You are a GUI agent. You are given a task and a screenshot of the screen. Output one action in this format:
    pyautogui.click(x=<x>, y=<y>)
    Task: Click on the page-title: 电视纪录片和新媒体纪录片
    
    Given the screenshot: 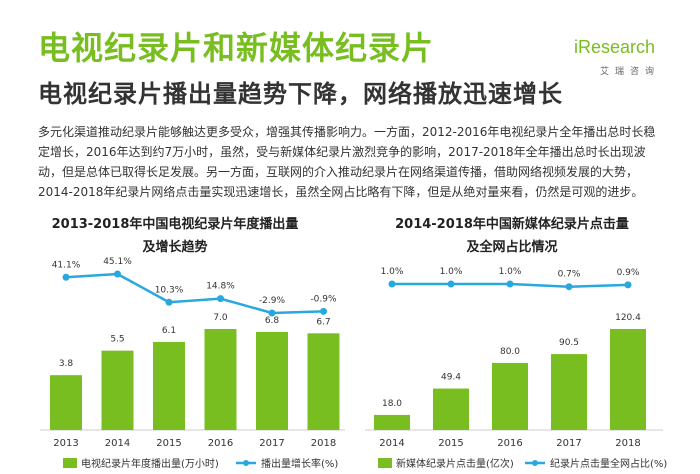 What is the action you would take?
    pyautogui.click(x=236, y=48)
    